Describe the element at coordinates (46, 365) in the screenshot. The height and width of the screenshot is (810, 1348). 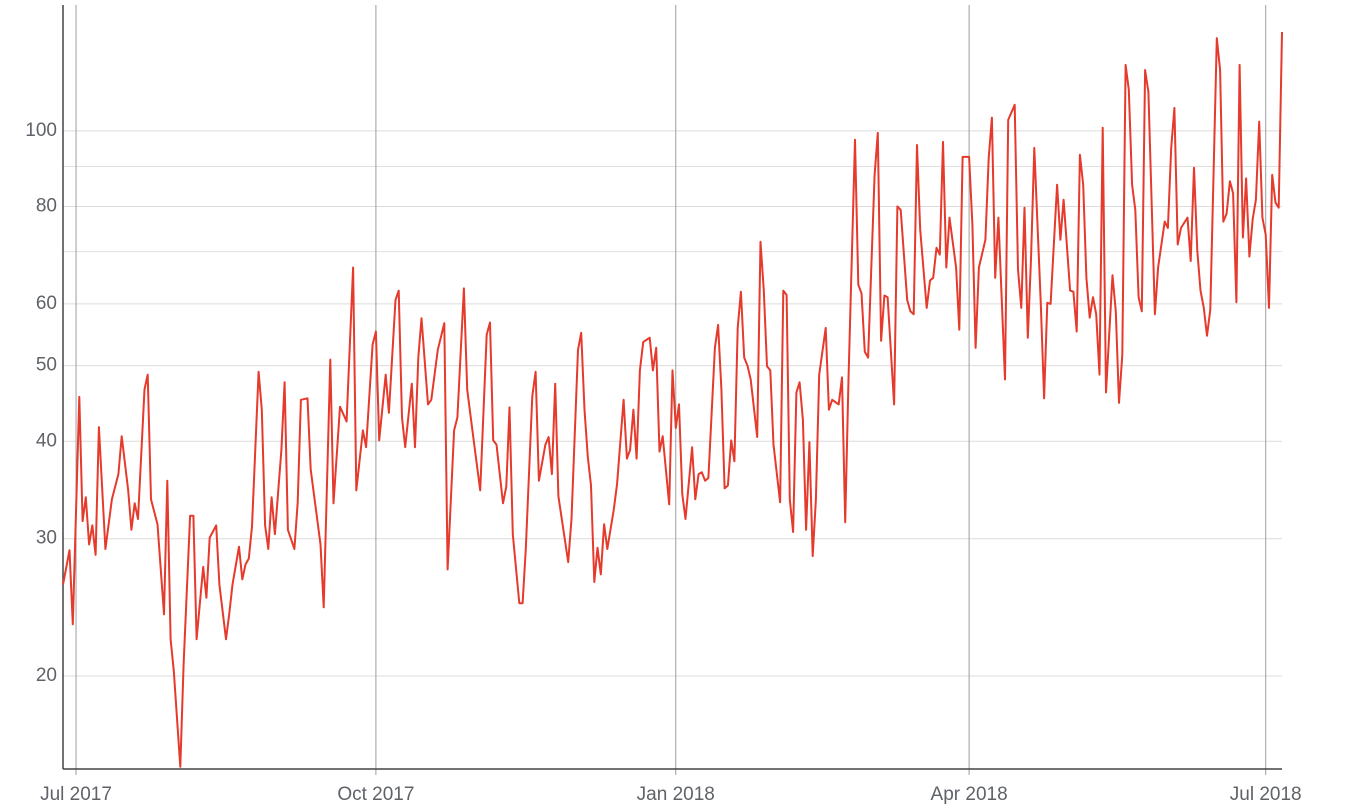
I see `y-tick-label: 50` at that location.